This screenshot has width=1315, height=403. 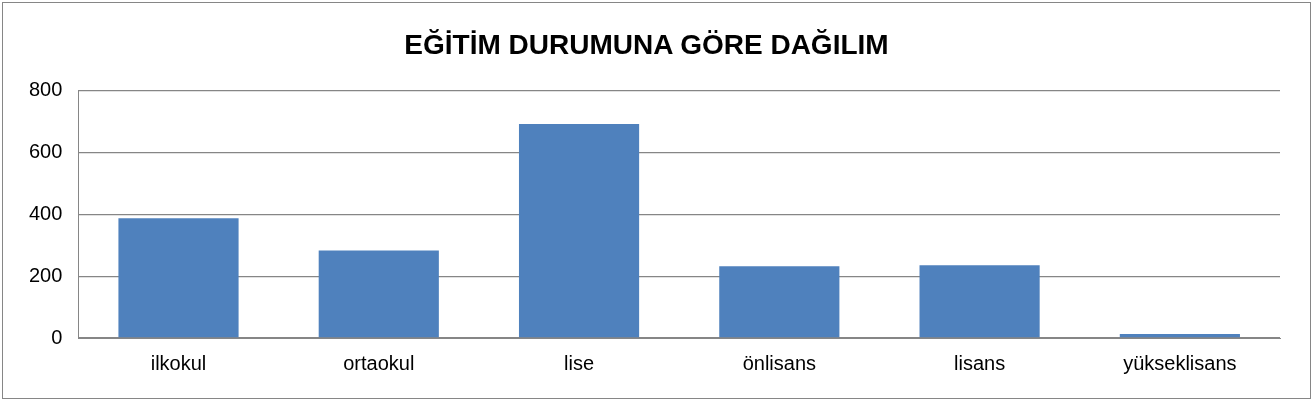 What do you see at coordinates (178, 362) in the screenshot?
I see `x-tick-label: ilkokul` at bounding box center [178, 362].